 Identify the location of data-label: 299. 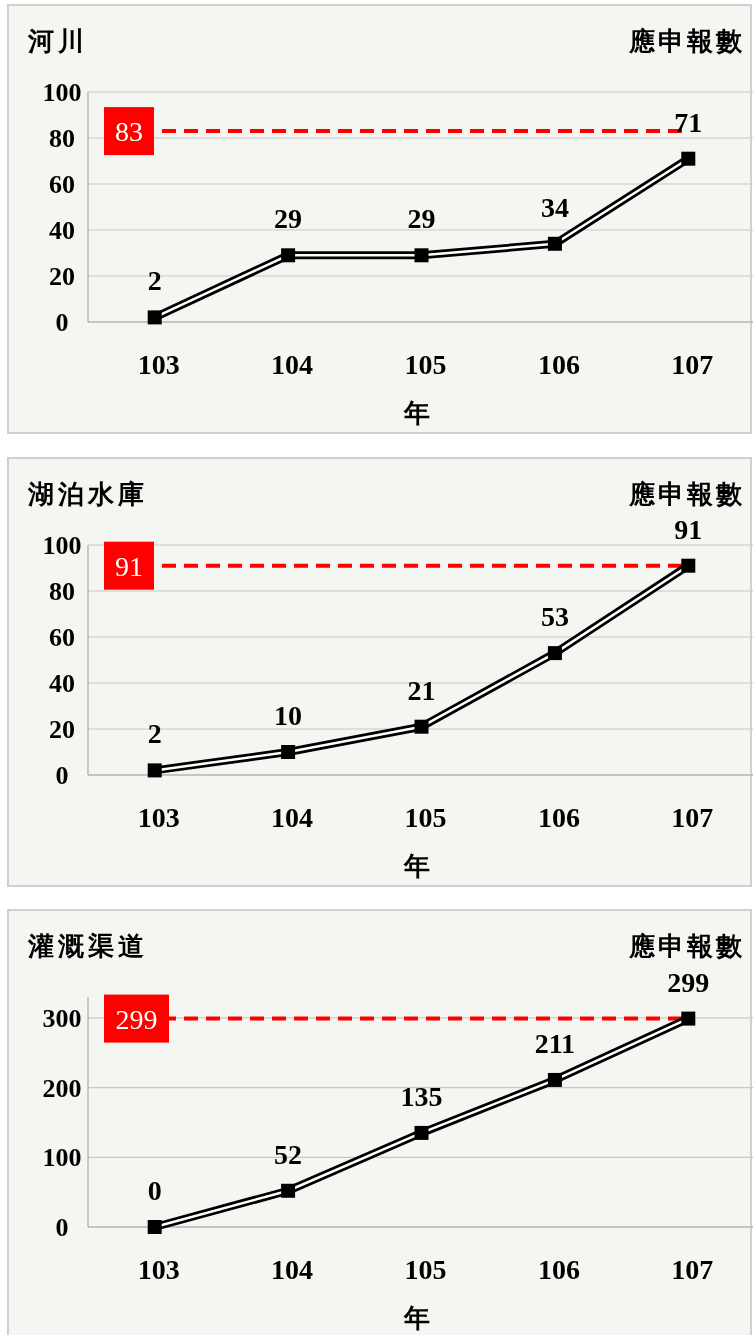
(688, 982).